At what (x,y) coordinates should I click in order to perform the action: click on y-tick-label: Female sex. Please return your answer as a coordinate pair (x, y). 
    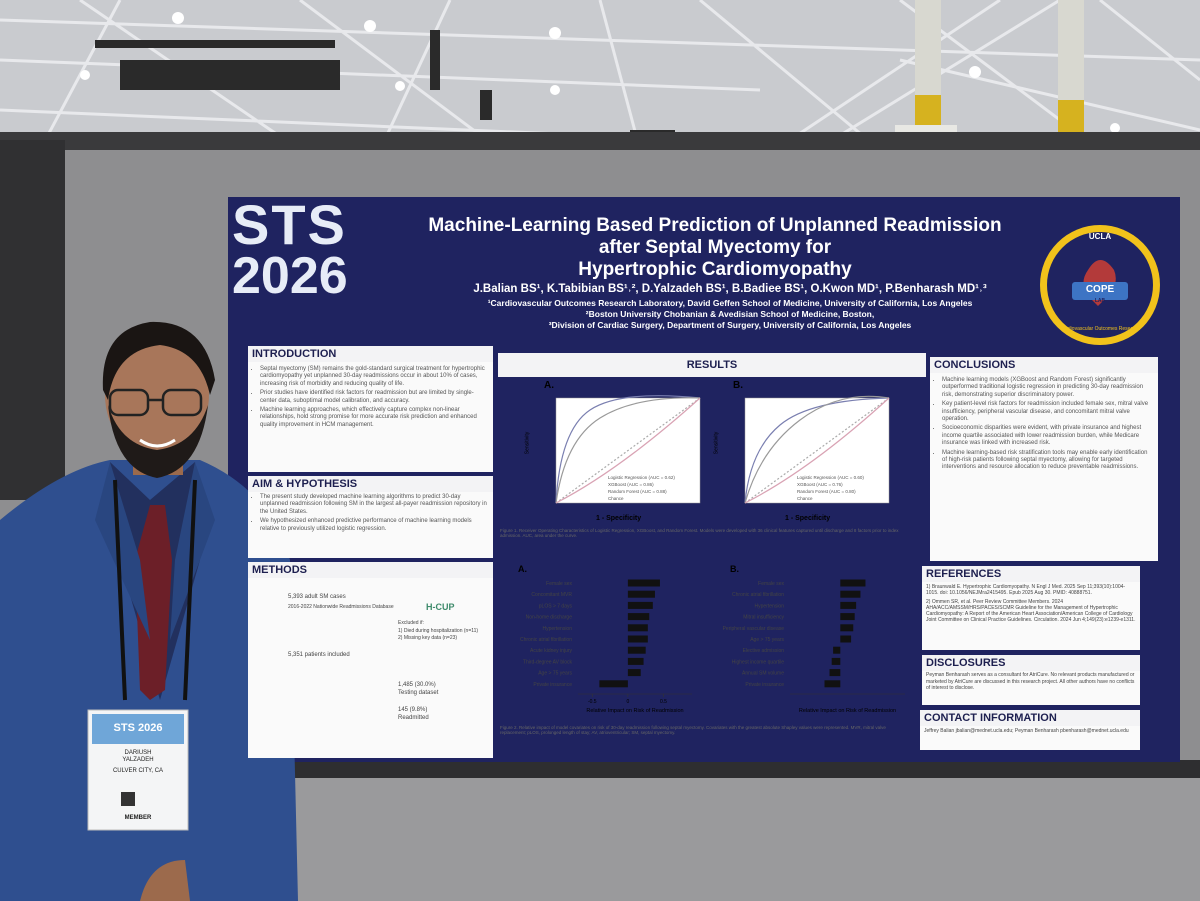
    Looking at the image, I should click on (771, 584).